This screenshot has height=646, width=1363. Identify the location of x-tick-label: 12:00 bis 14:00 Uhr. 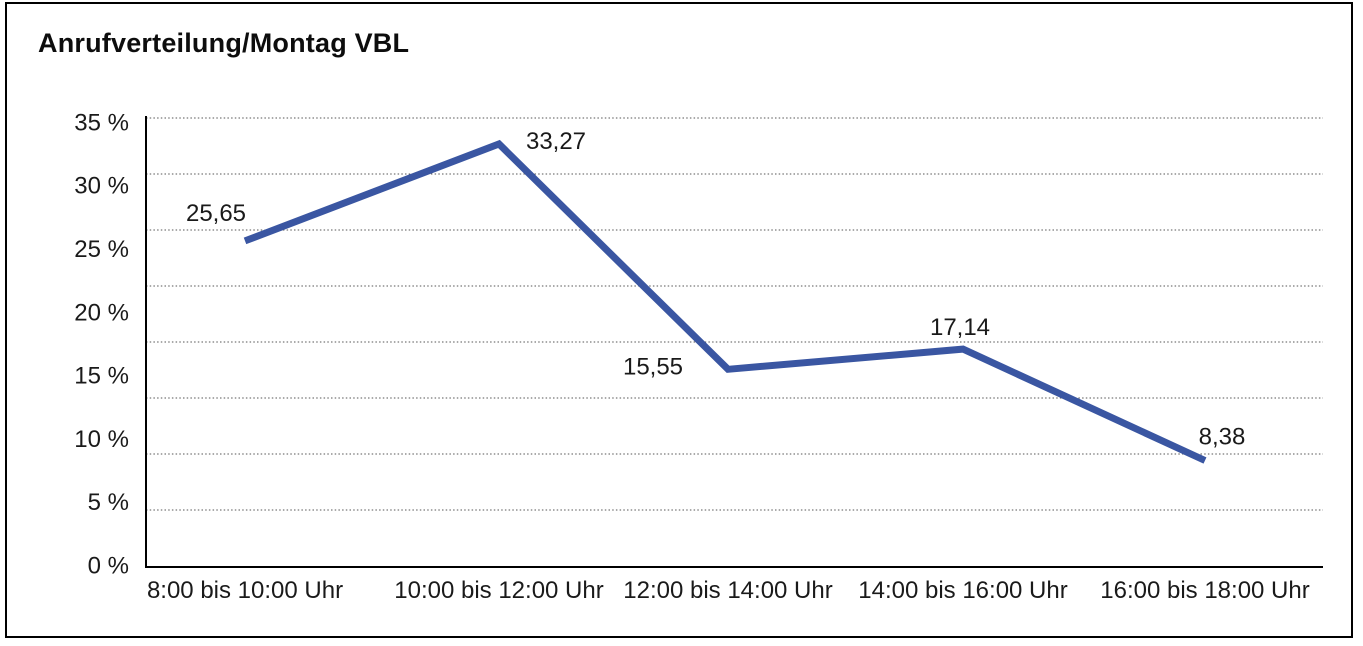
(727, 590).